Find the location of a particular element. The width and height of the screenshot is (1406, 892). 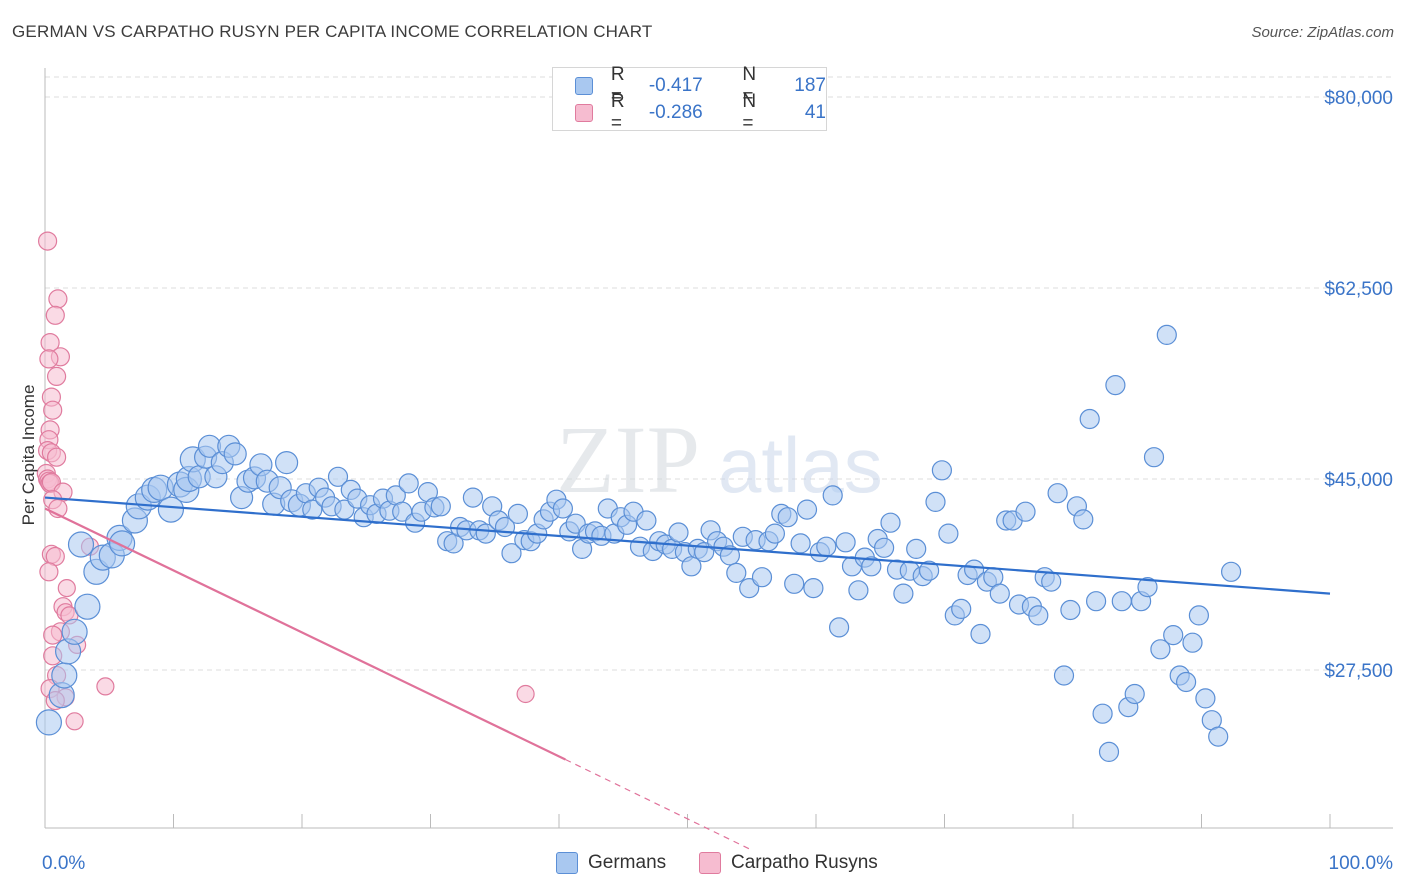

legend-row-germans: R = -0.417 N = 187 is located at coordinates (700, 85).